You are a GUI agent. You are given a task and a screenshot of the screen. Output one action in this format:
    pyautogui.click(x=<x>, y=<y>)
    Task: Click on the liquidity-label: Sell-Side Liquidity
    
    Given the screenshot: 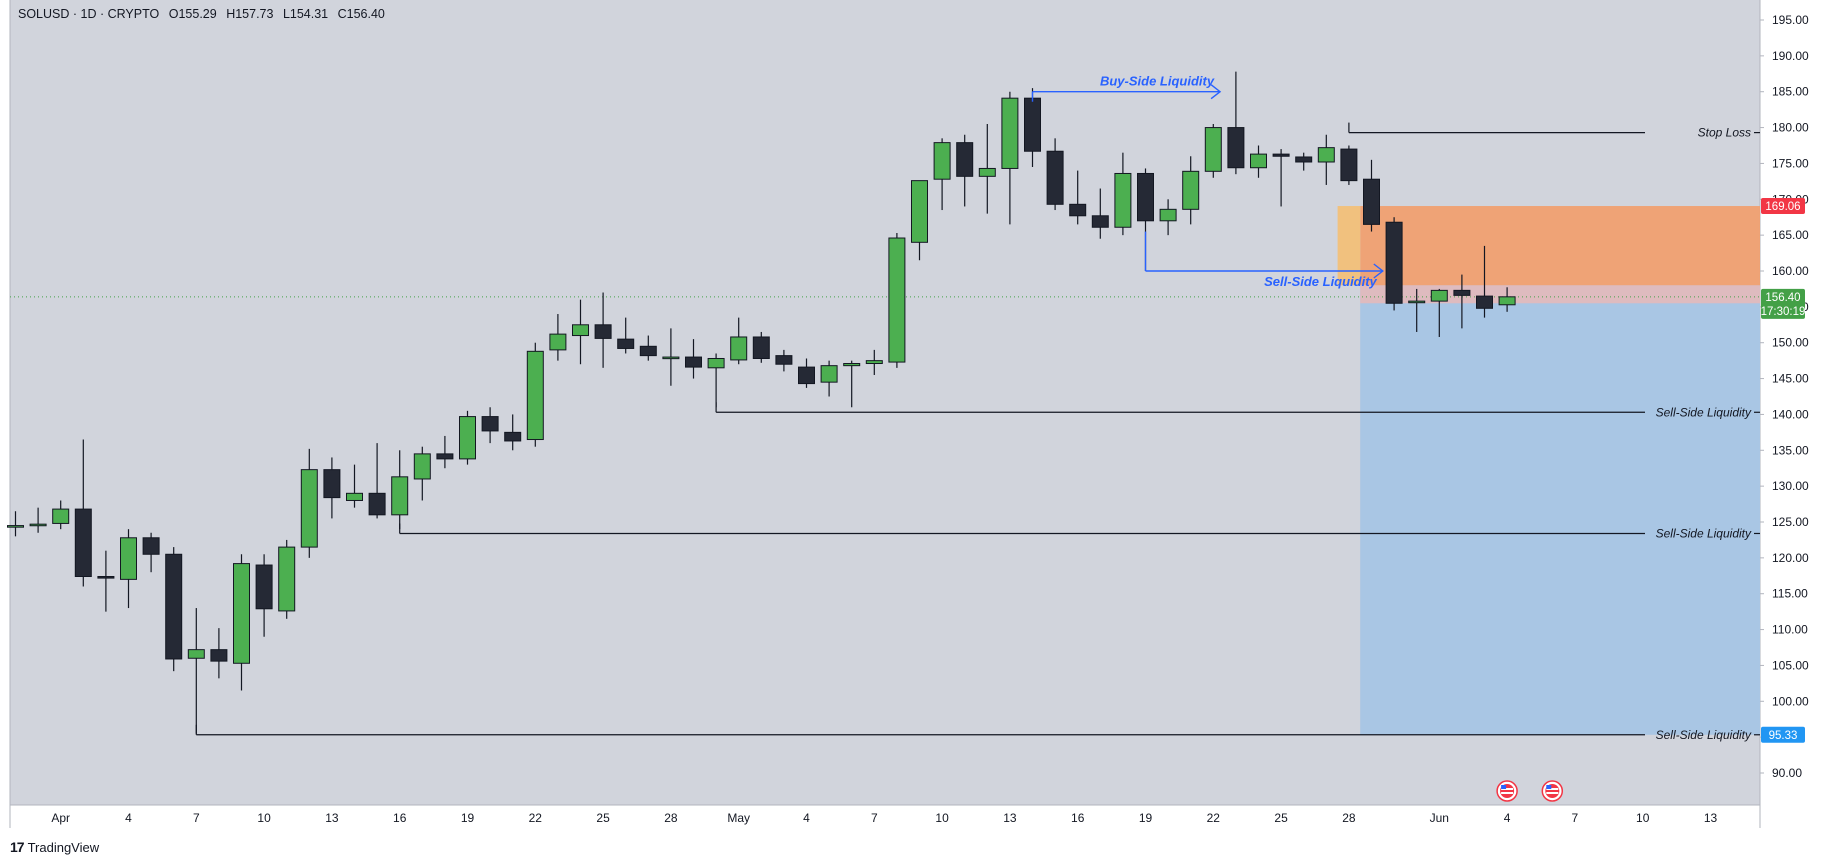 What is the action you would take?
    pyautogui.click(x=1320, y=281)
    